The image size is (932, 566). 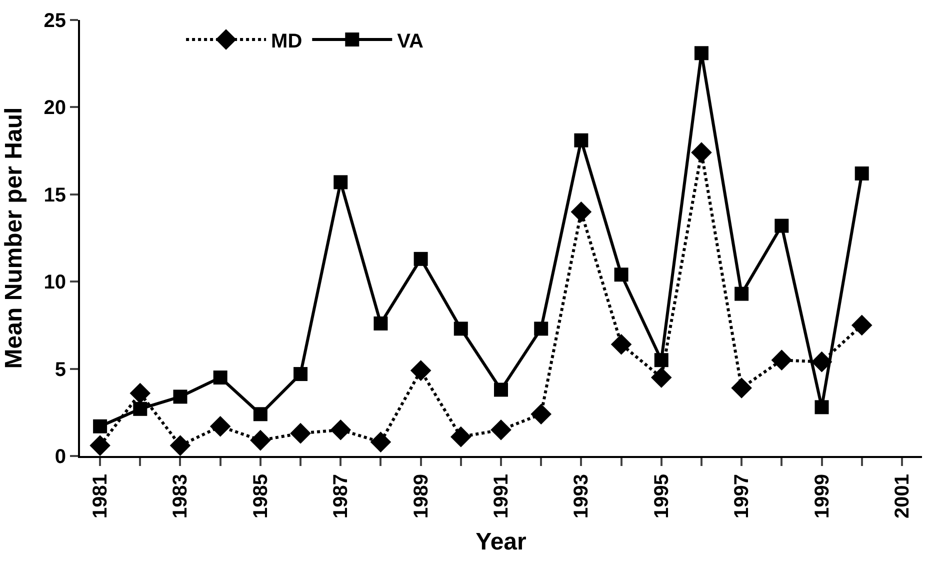 What do you see at coordinates (55, 108) in the screenshot?
I see `y-tick-label: 20` at bounding box center [55, 108].